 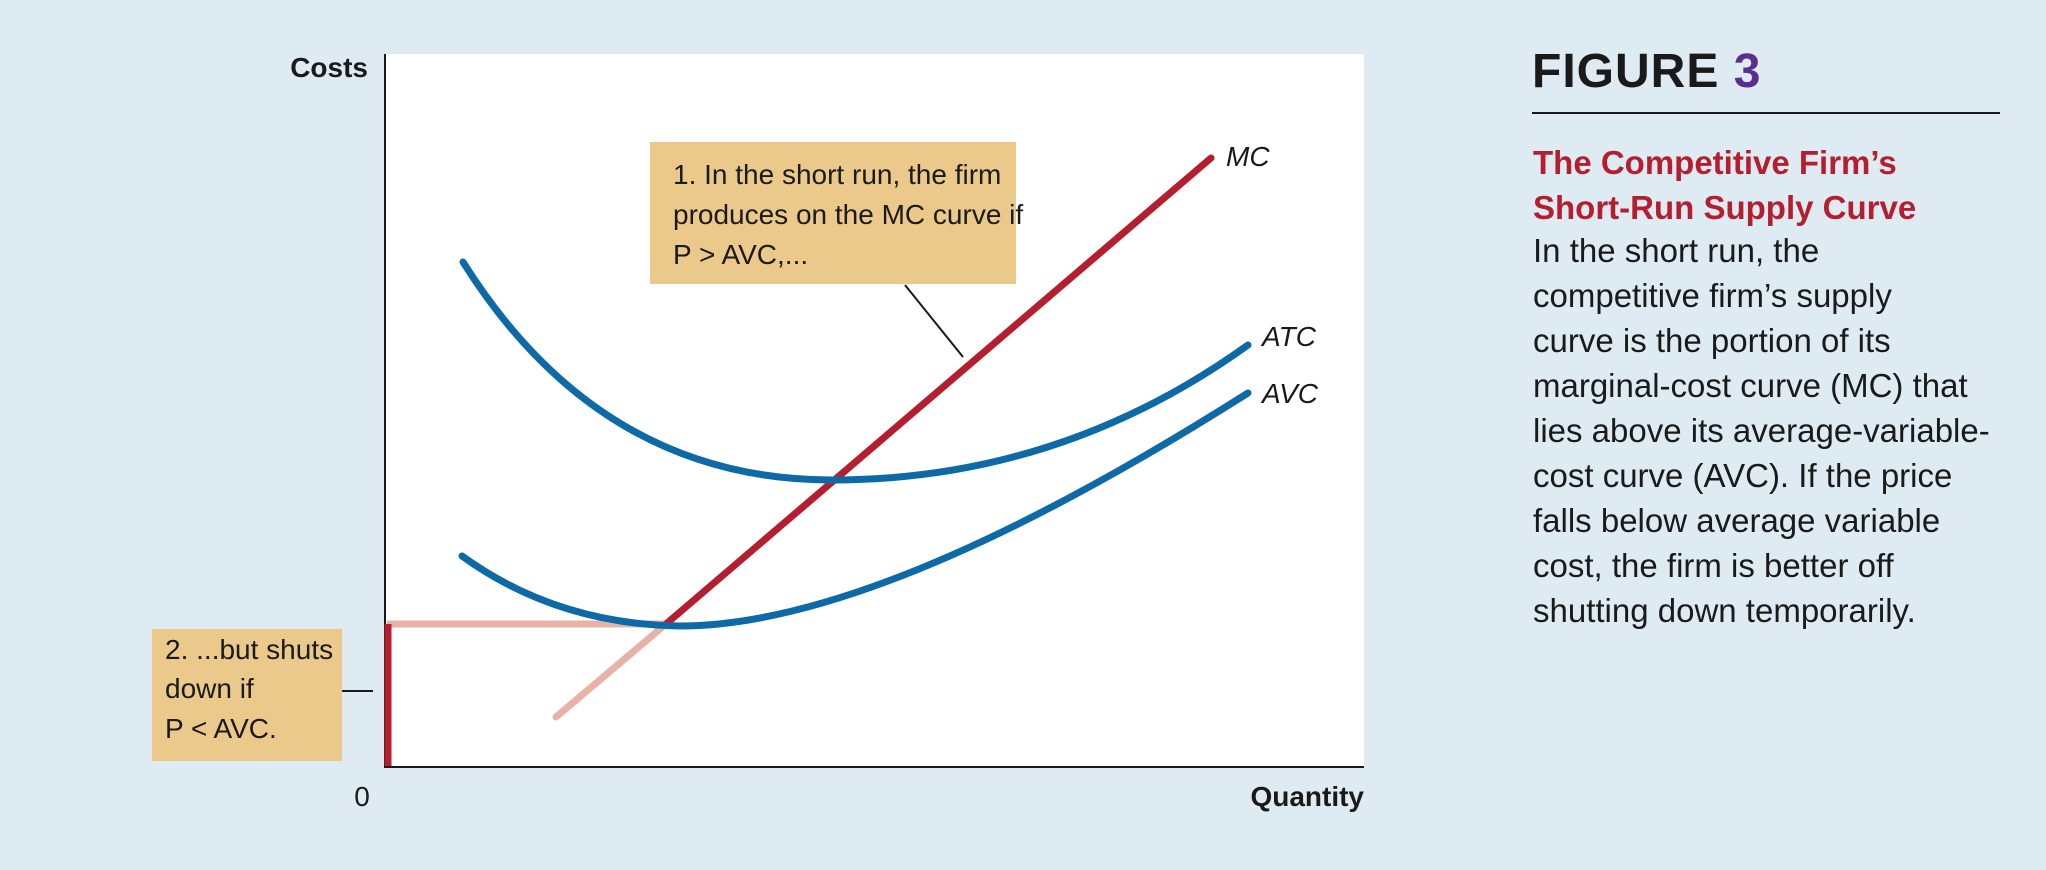 I want to click on figure-heading: FIGURE 3, so click(x=1646, y=71).